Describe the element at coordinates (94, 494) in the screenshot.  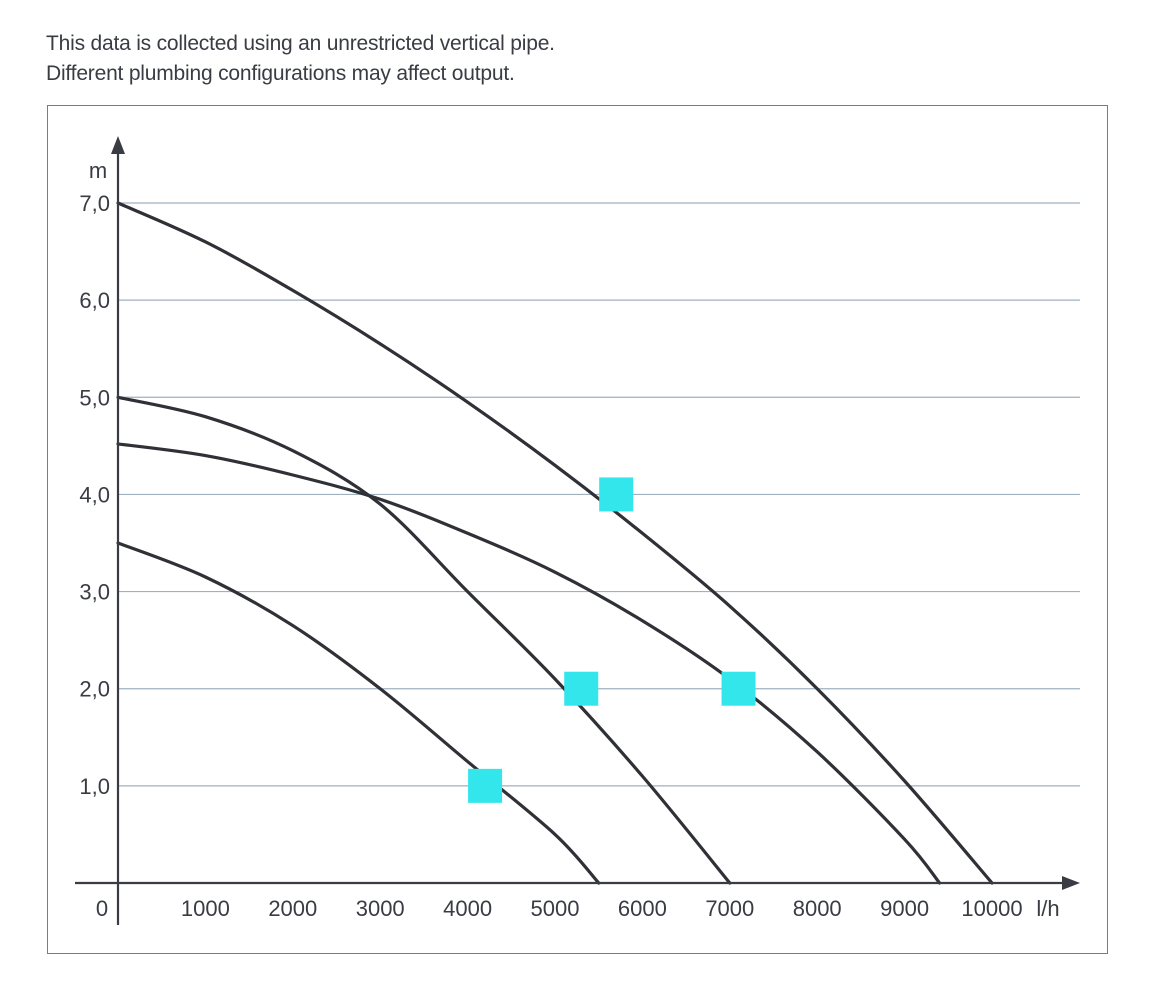
I see `y-tick-label: 4,0` at that location.